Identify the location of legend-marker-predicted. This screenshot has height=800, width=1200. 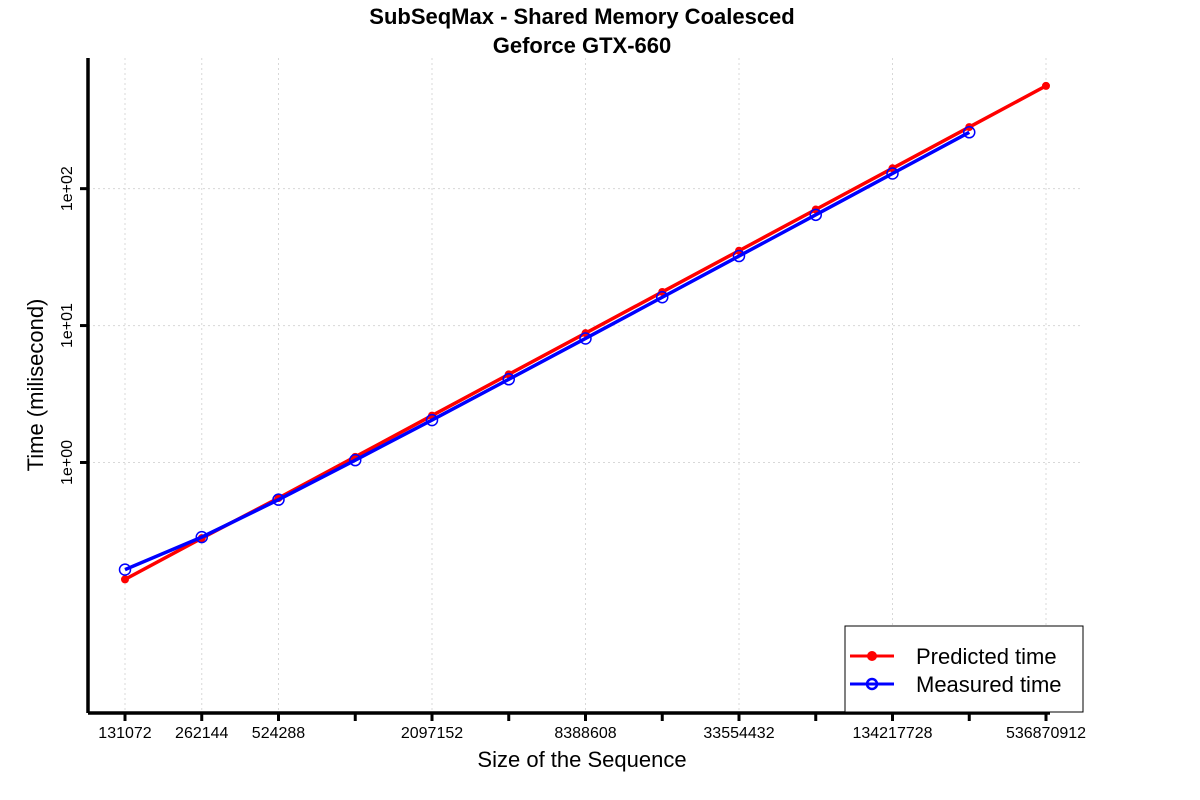
(872, 656).